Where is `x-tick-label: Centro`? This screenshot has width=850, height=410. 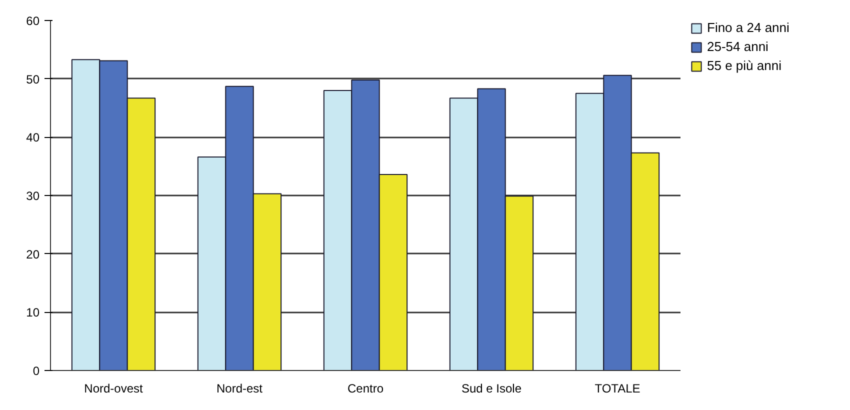 x-tick-label: Centro is located at coordinates (365, 389).